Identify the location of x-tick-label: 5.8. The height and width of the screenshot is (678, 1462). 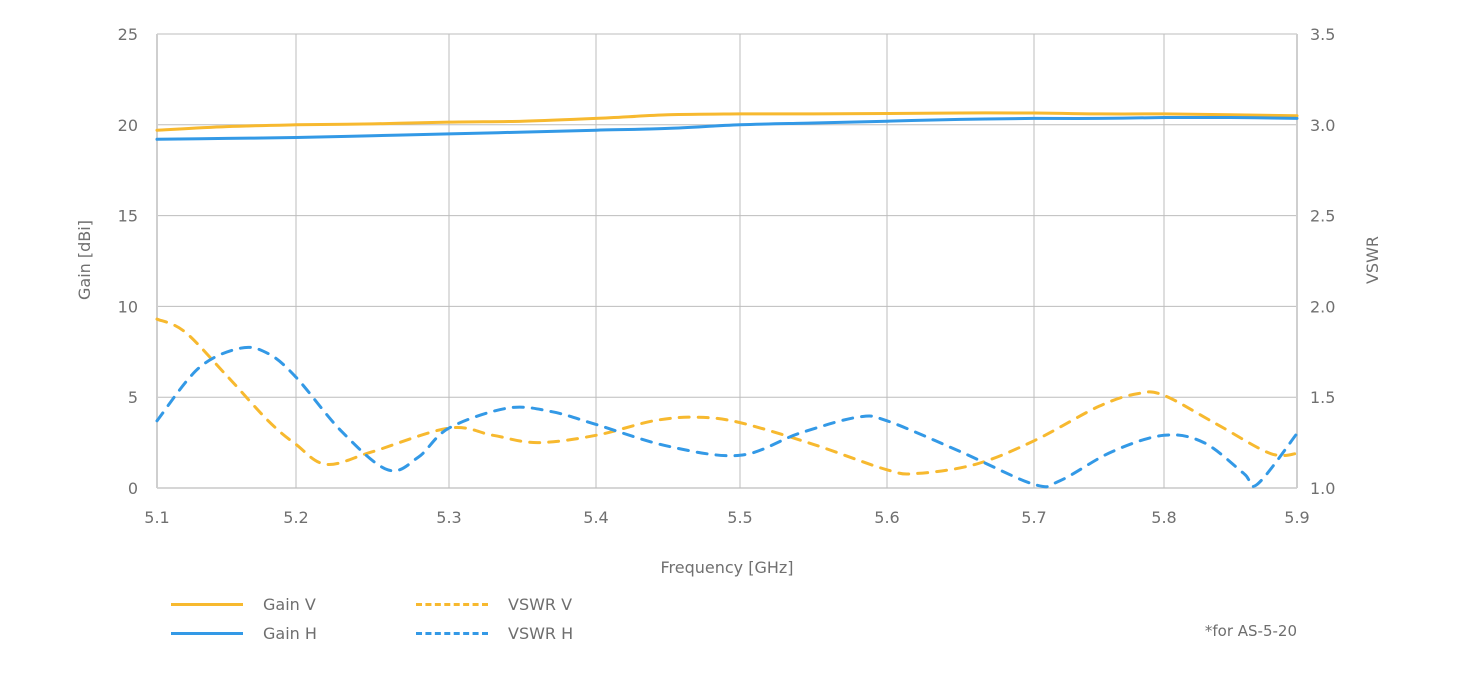
(1163, 517).